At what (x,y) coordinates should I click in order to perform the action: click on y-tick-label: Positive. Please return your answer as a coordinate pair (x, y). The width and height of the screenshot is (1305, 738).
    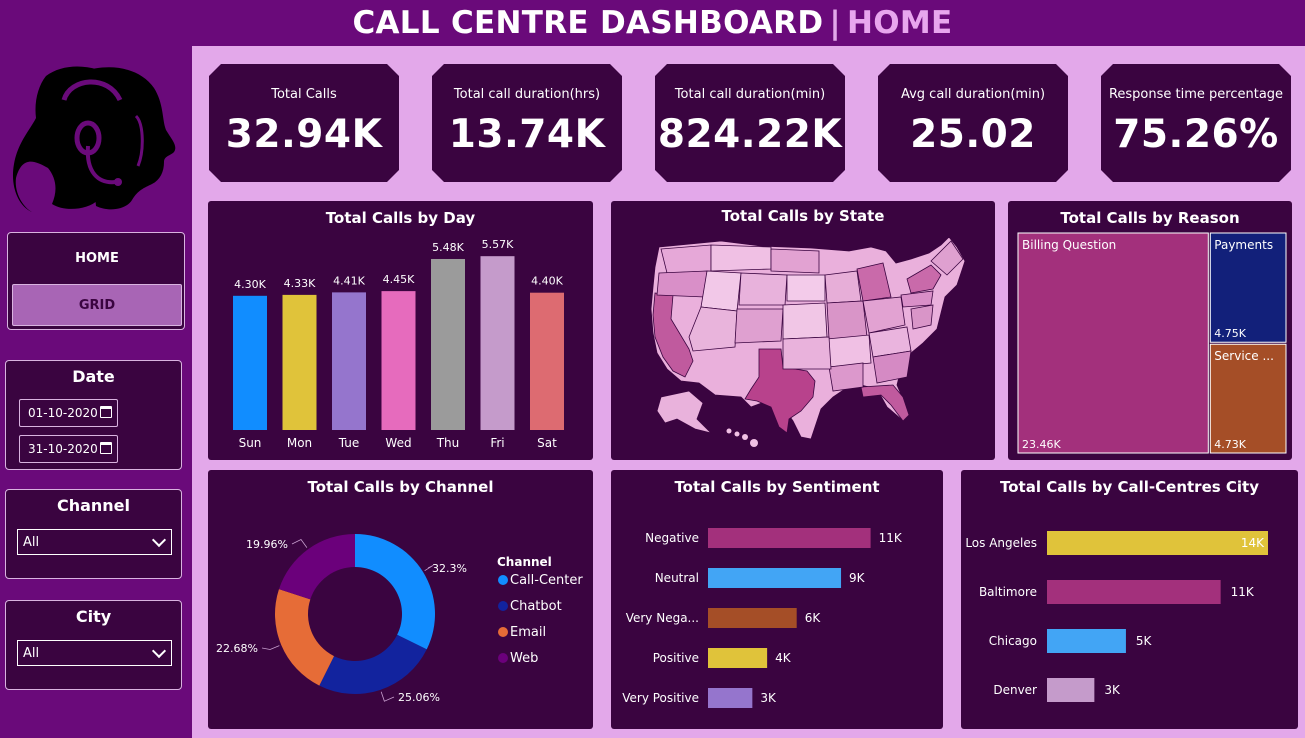
    Looking at the image, I should click on (676, 658).